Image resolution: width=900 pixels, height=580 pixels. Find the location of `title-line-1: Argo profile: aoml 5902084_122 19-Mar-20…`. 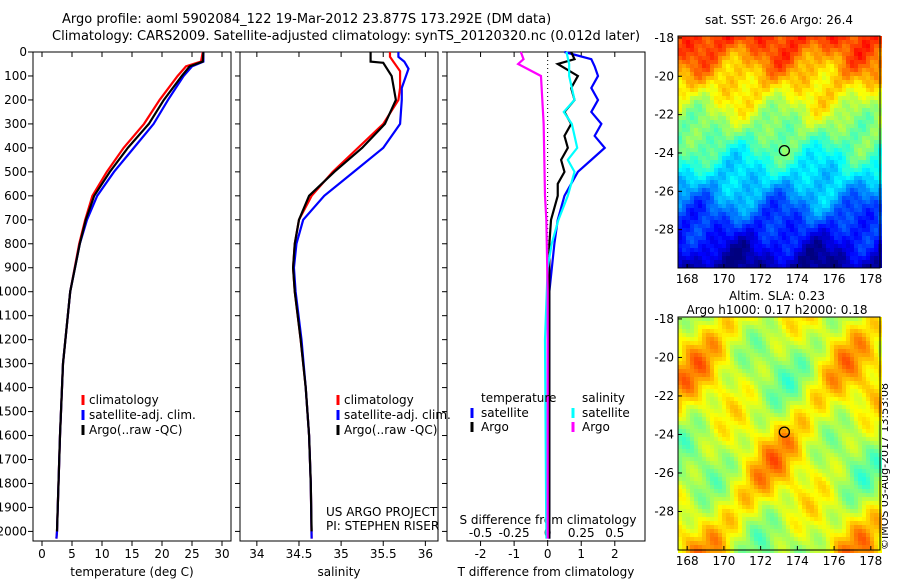

title-line-1: Argo profile: aoml 5902084_122 19-Mar-20… is located at coordinates (307, 19).